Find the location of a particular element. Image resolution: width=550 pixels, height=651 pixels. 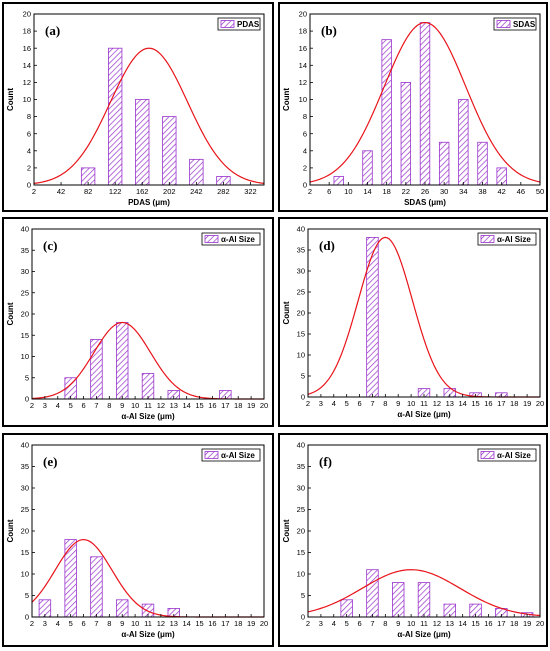

x-tick-label-c-15: 17 is located at coordinates (225, 405).